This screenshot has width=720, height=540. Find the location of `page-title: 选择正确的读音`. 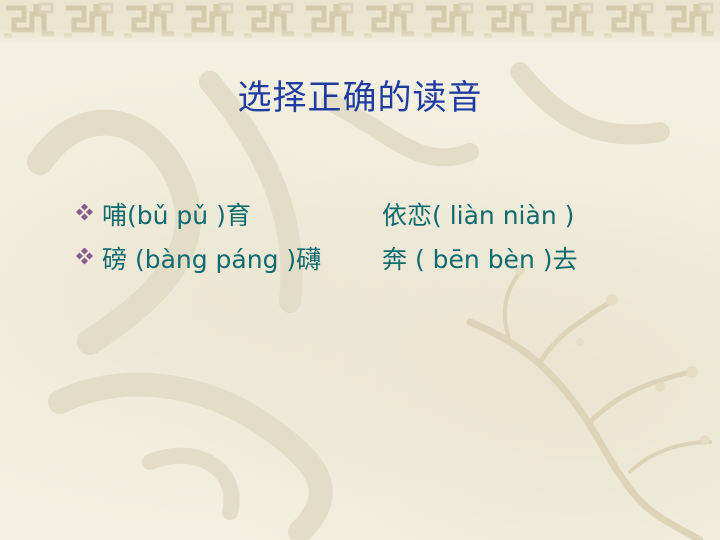

page-title: 选择正确的读音 is located at coordinates (360, 98).